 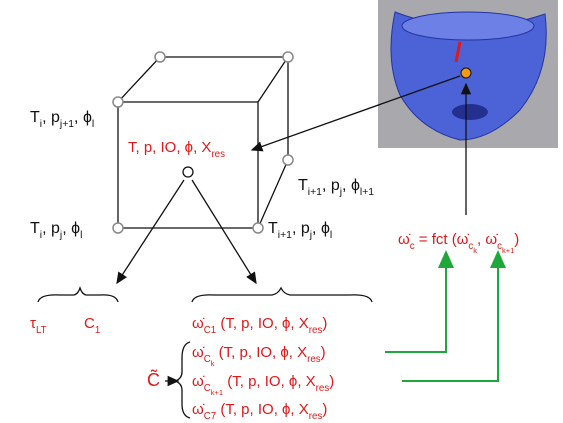 I want to click on text-run: C̃, so click(x=153, y=379).